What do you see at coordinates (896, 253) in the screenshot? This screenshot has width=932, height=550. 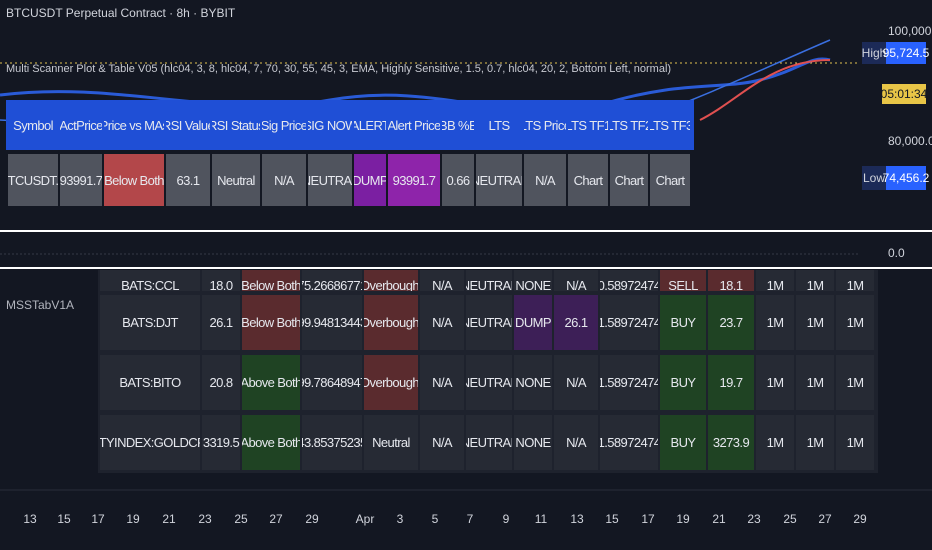 I see `pane-axis: 0.0` at bounding box center [896, 253].